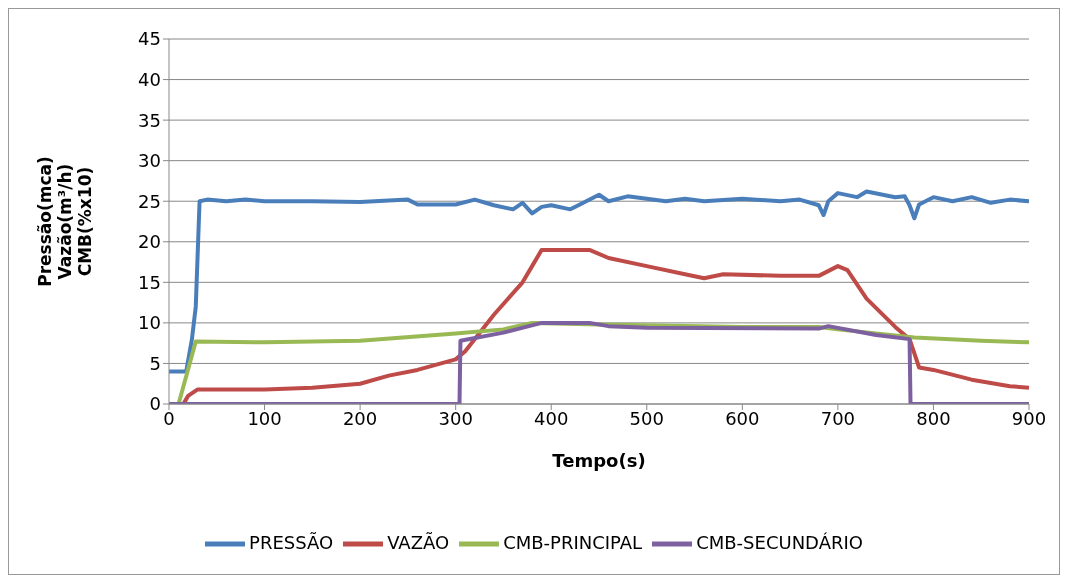 The image size is (1068, 581). What do you see at coordinates (599, 460) in the screenshot?
I see `x-axis-title: Tempo(s)` at bounding box center [599, 460].